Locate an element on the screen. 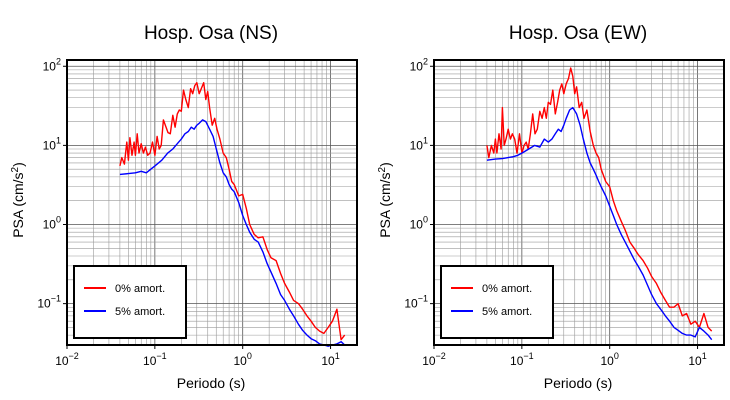 Image resolution: width=730 pixels, height=400 pixels. chart-title: Hosp. Osa (NS) is located at coordinates (211, 33).